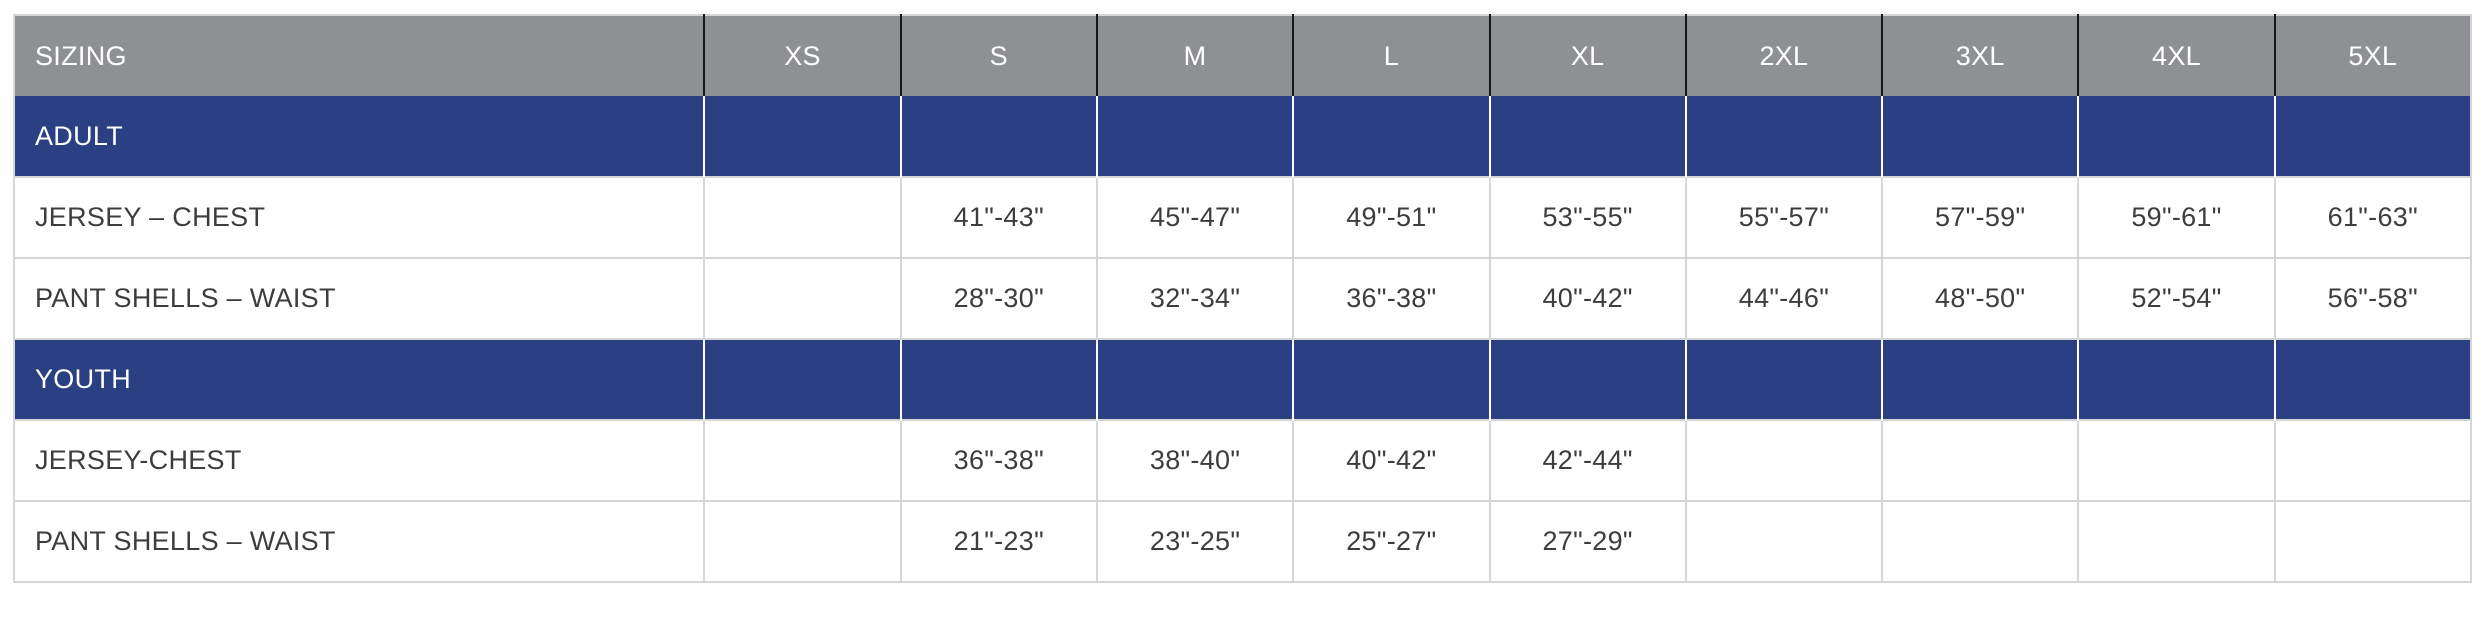 The image size is (2486, 627). Describe the element at coordinates (2373, 55) in the screenshot. I see `header-cell-5xl: 5XL` at that location.